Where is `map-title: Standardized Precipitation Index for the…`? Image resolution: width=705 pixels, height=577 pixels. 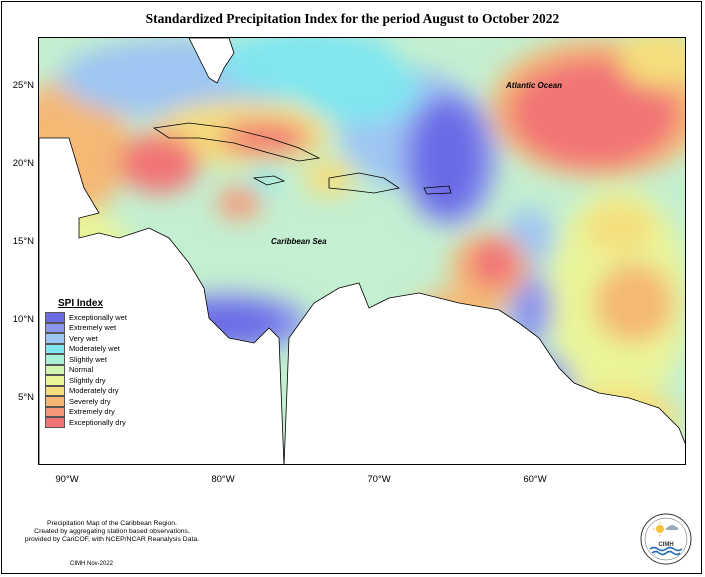
map-title: Standardized Precipitation Index for the… is located at coordinates (352, 18).